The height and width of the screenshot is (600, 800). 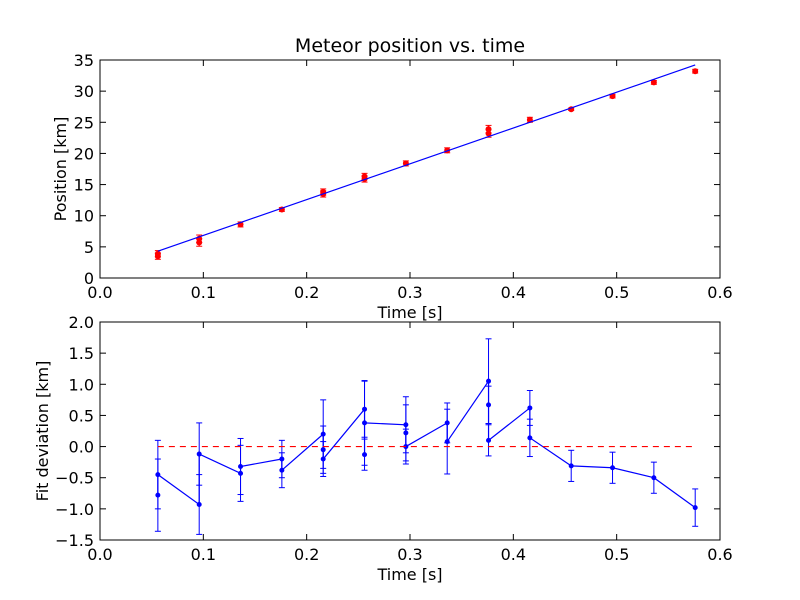 I want to click on y-tick-label: 25, so click(x=84, y=122).